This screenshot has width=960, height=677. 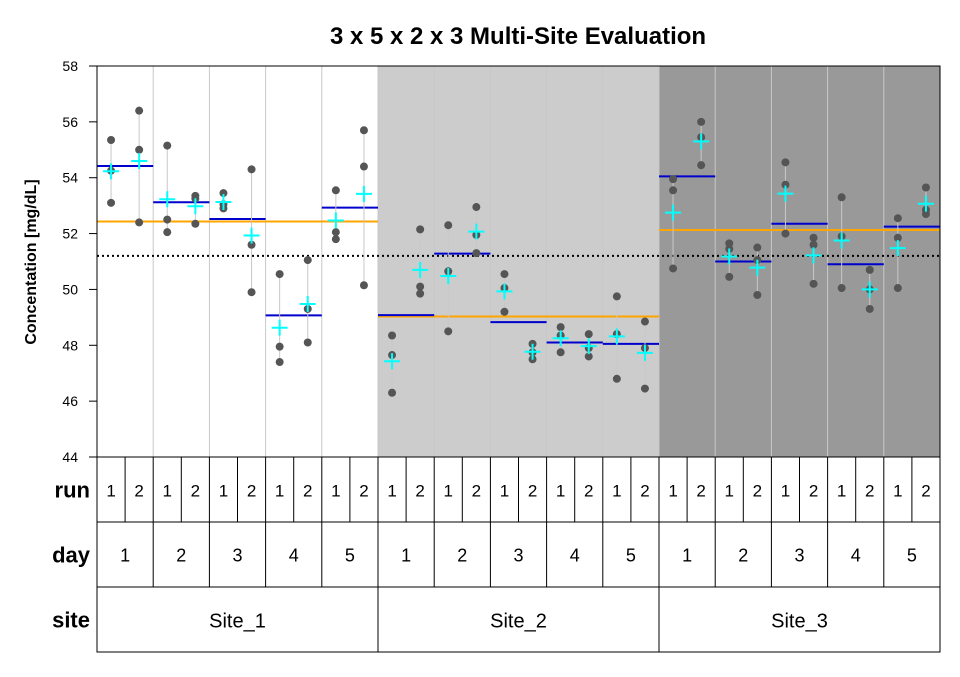 I want to click on site-cell-label: Site_3, so click(x=799, y=622).